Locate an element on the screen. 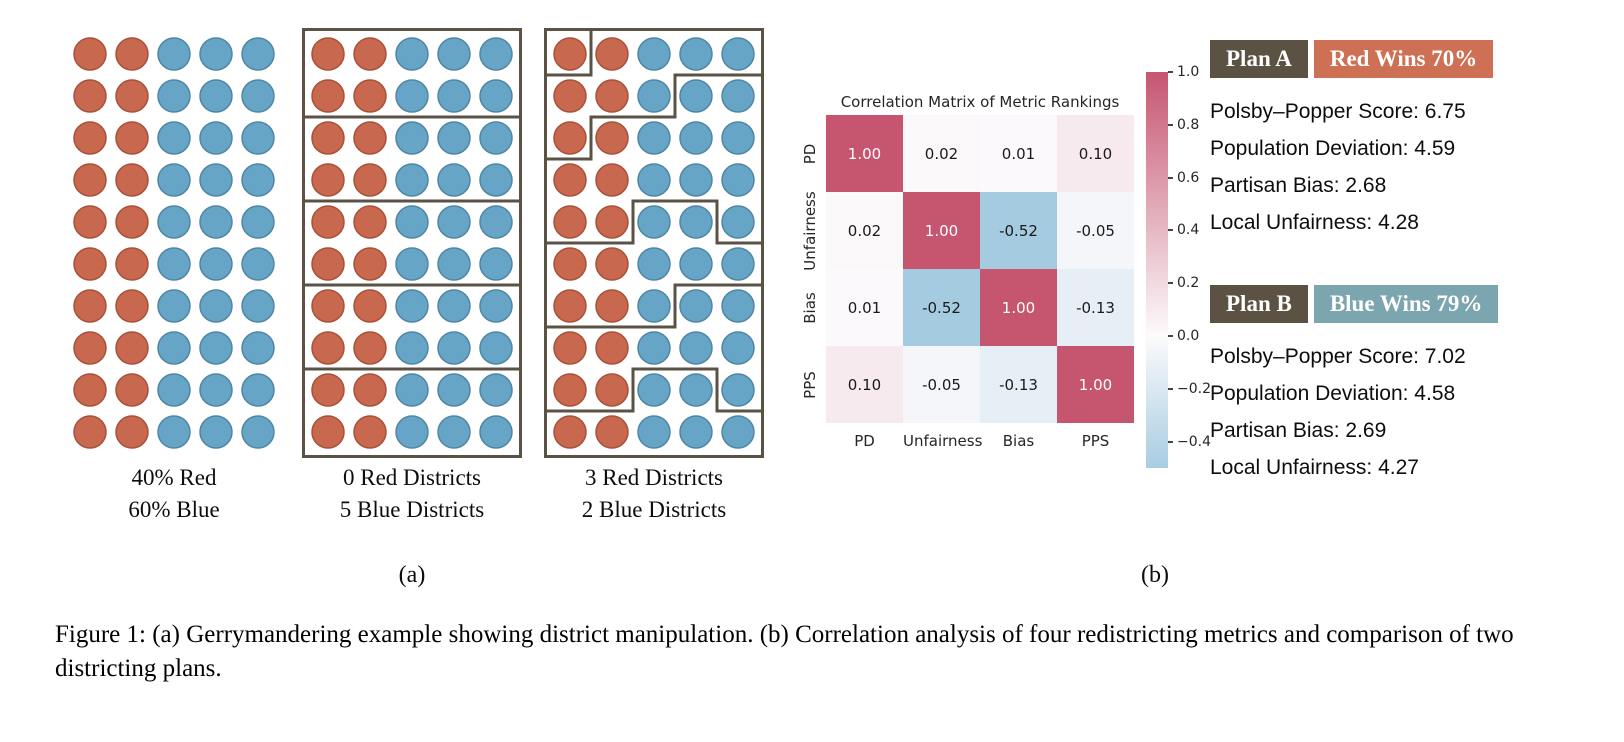  grid-label-line: 5 Blue Districts is located at coordinates (412, 509).